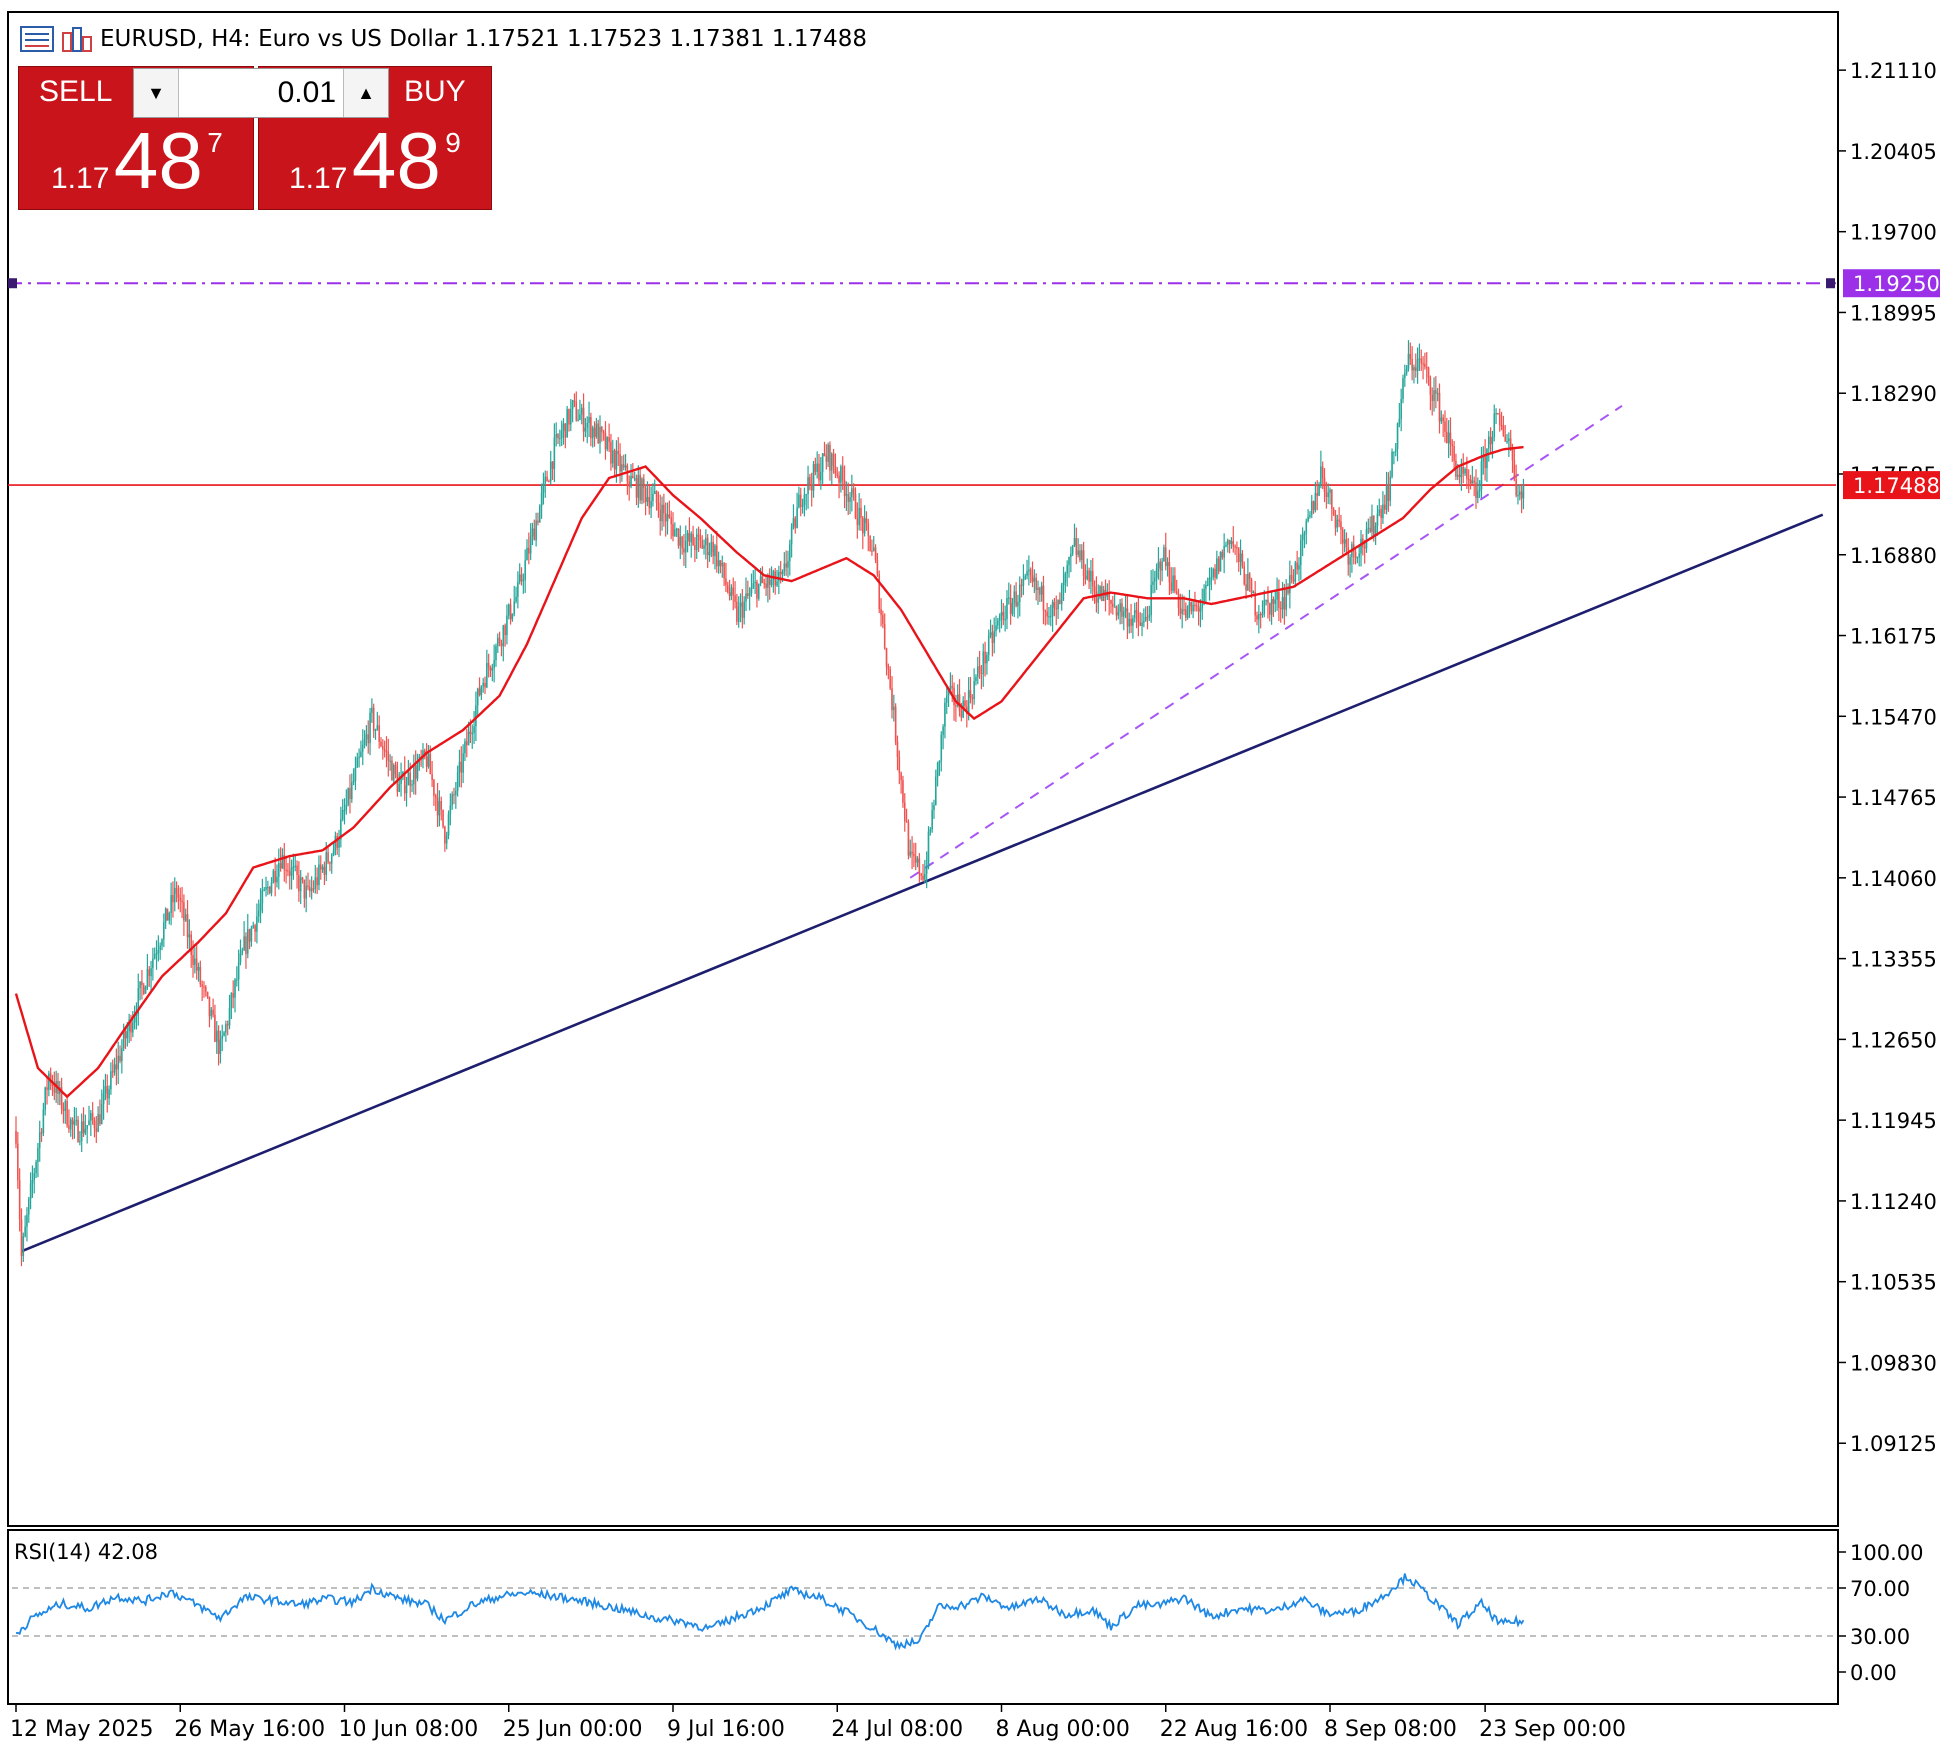 This screenshot has width=1957, height=1747. Describe the element at coordinates (375, 138) in the screenshot. I see `buy-button: BUY 1.17 48 9` at that location.